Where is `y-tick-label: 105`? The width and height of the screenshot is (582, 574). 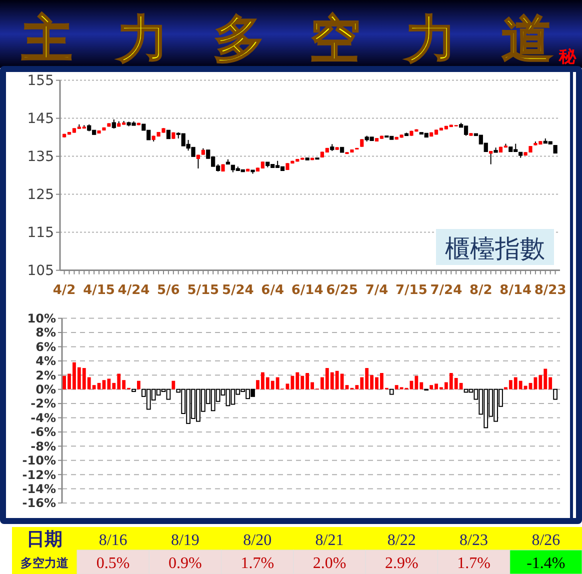 y-tick-label: 105 is located at coordinates (40, 271).